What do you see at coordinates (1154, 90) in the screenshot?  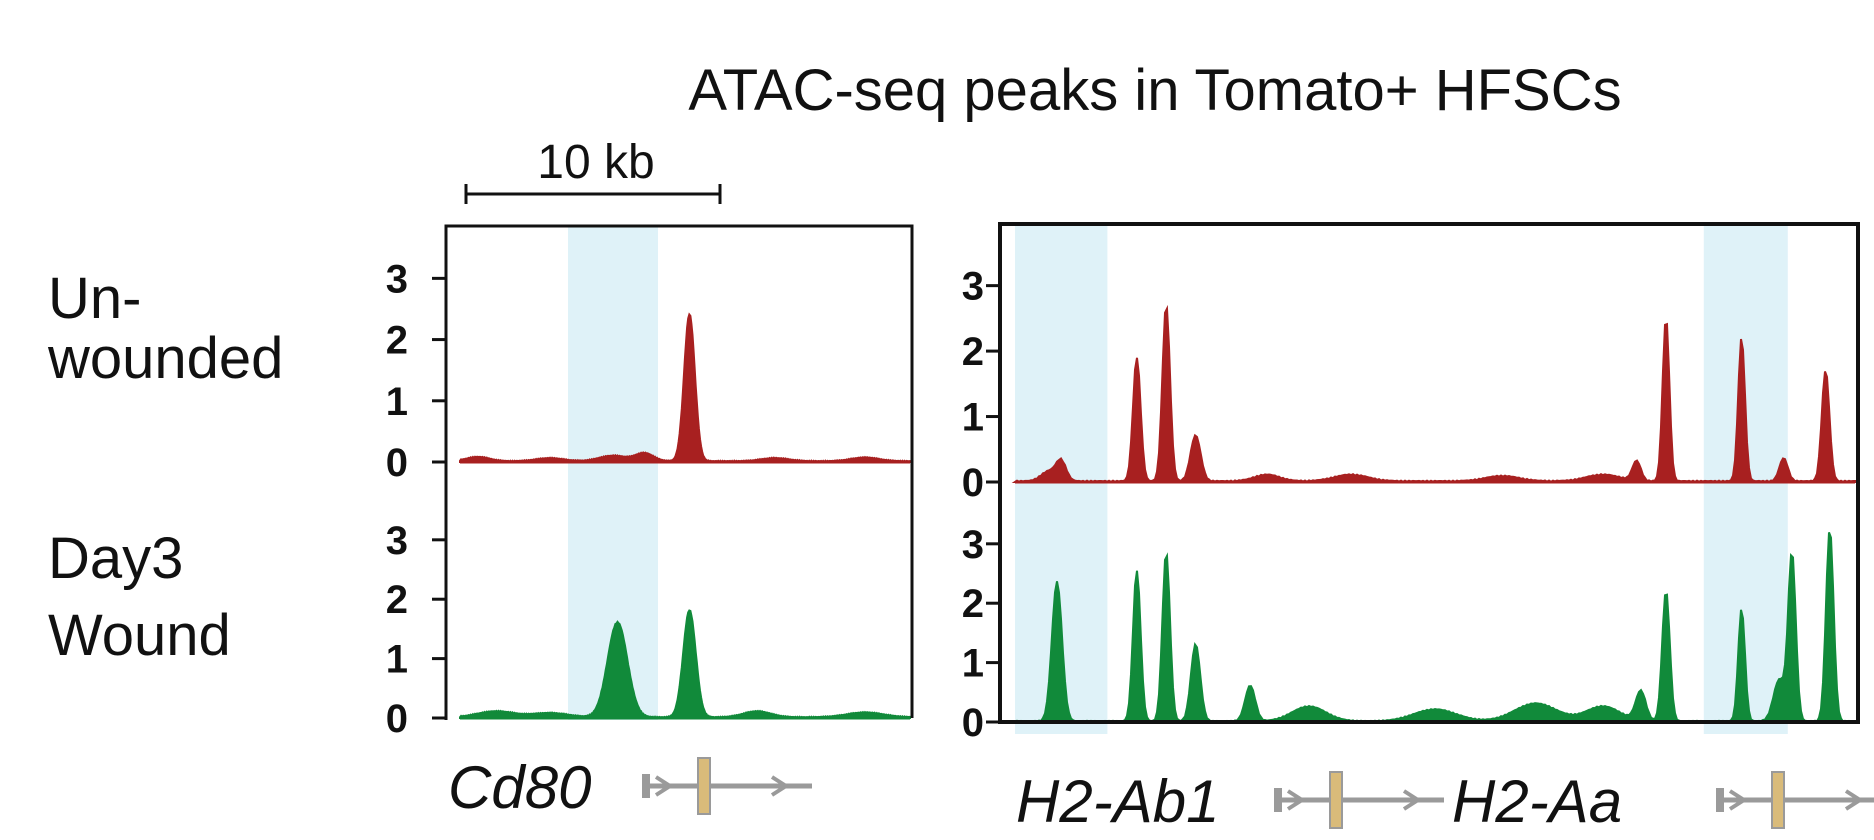 I see `chart-title: ATAC-seq peaks in Tomato+ HFSCs` at bounding box center [1154, 90].